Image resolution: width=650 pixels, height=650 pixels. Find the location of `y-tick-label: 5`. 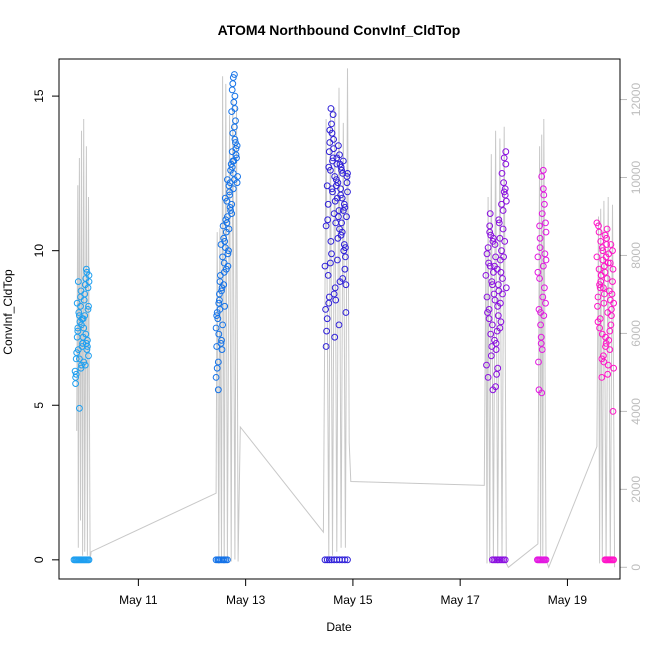

y-tick-label: 5 is located at coordinates (39, 405).